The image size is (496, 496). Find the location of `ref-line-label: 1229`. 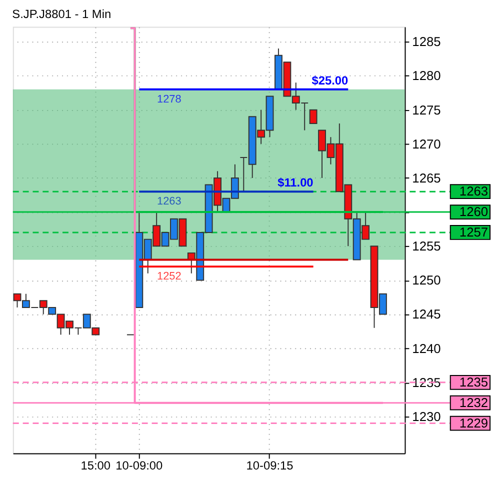

ref-line-label: 1229 is located at coordinates (473, 422).